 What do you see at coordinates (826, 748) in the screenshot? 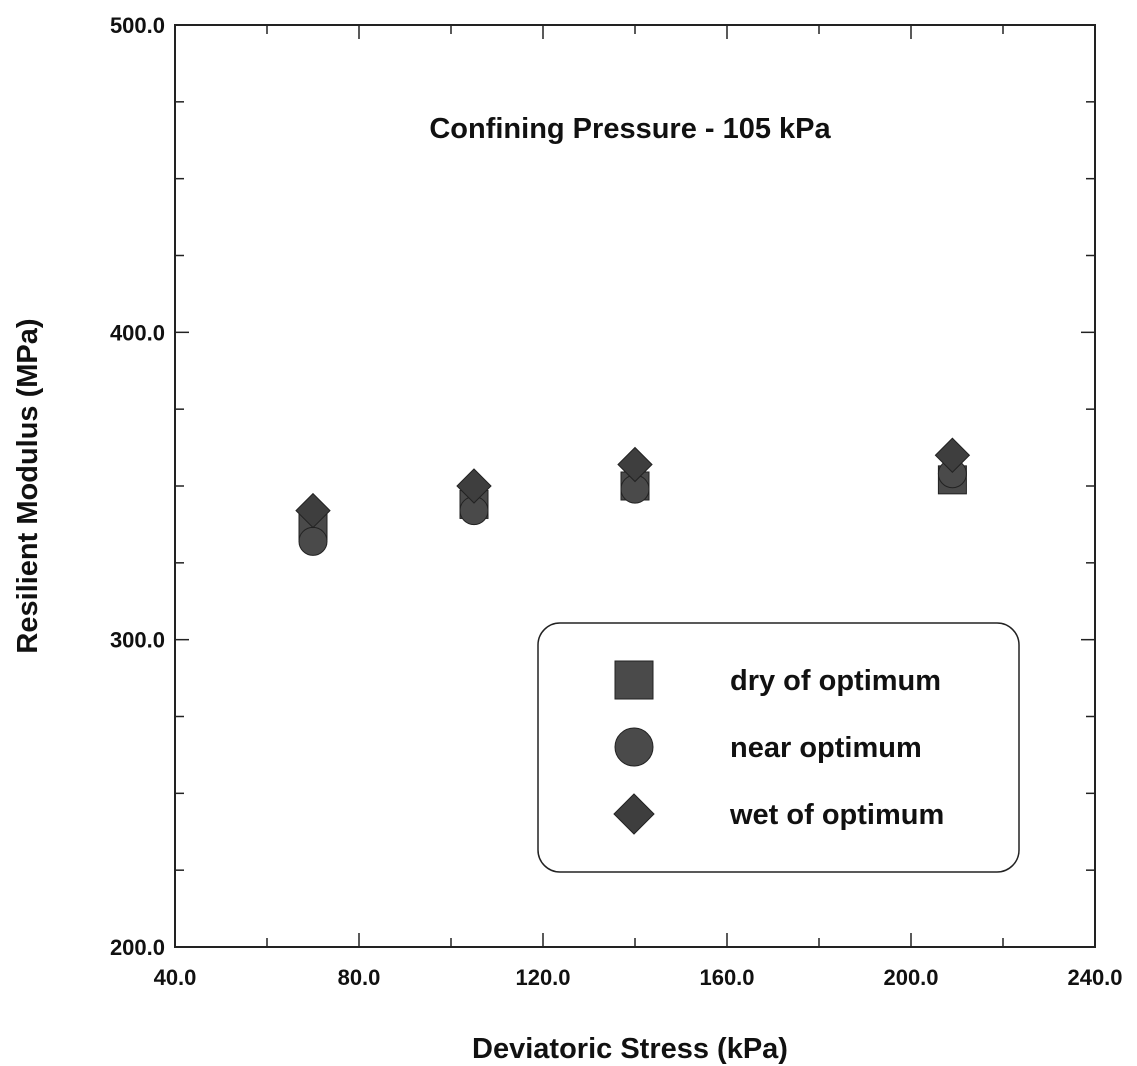
I see `legend-label-near-optimum: near optimum` at bounding box center [826, 748].